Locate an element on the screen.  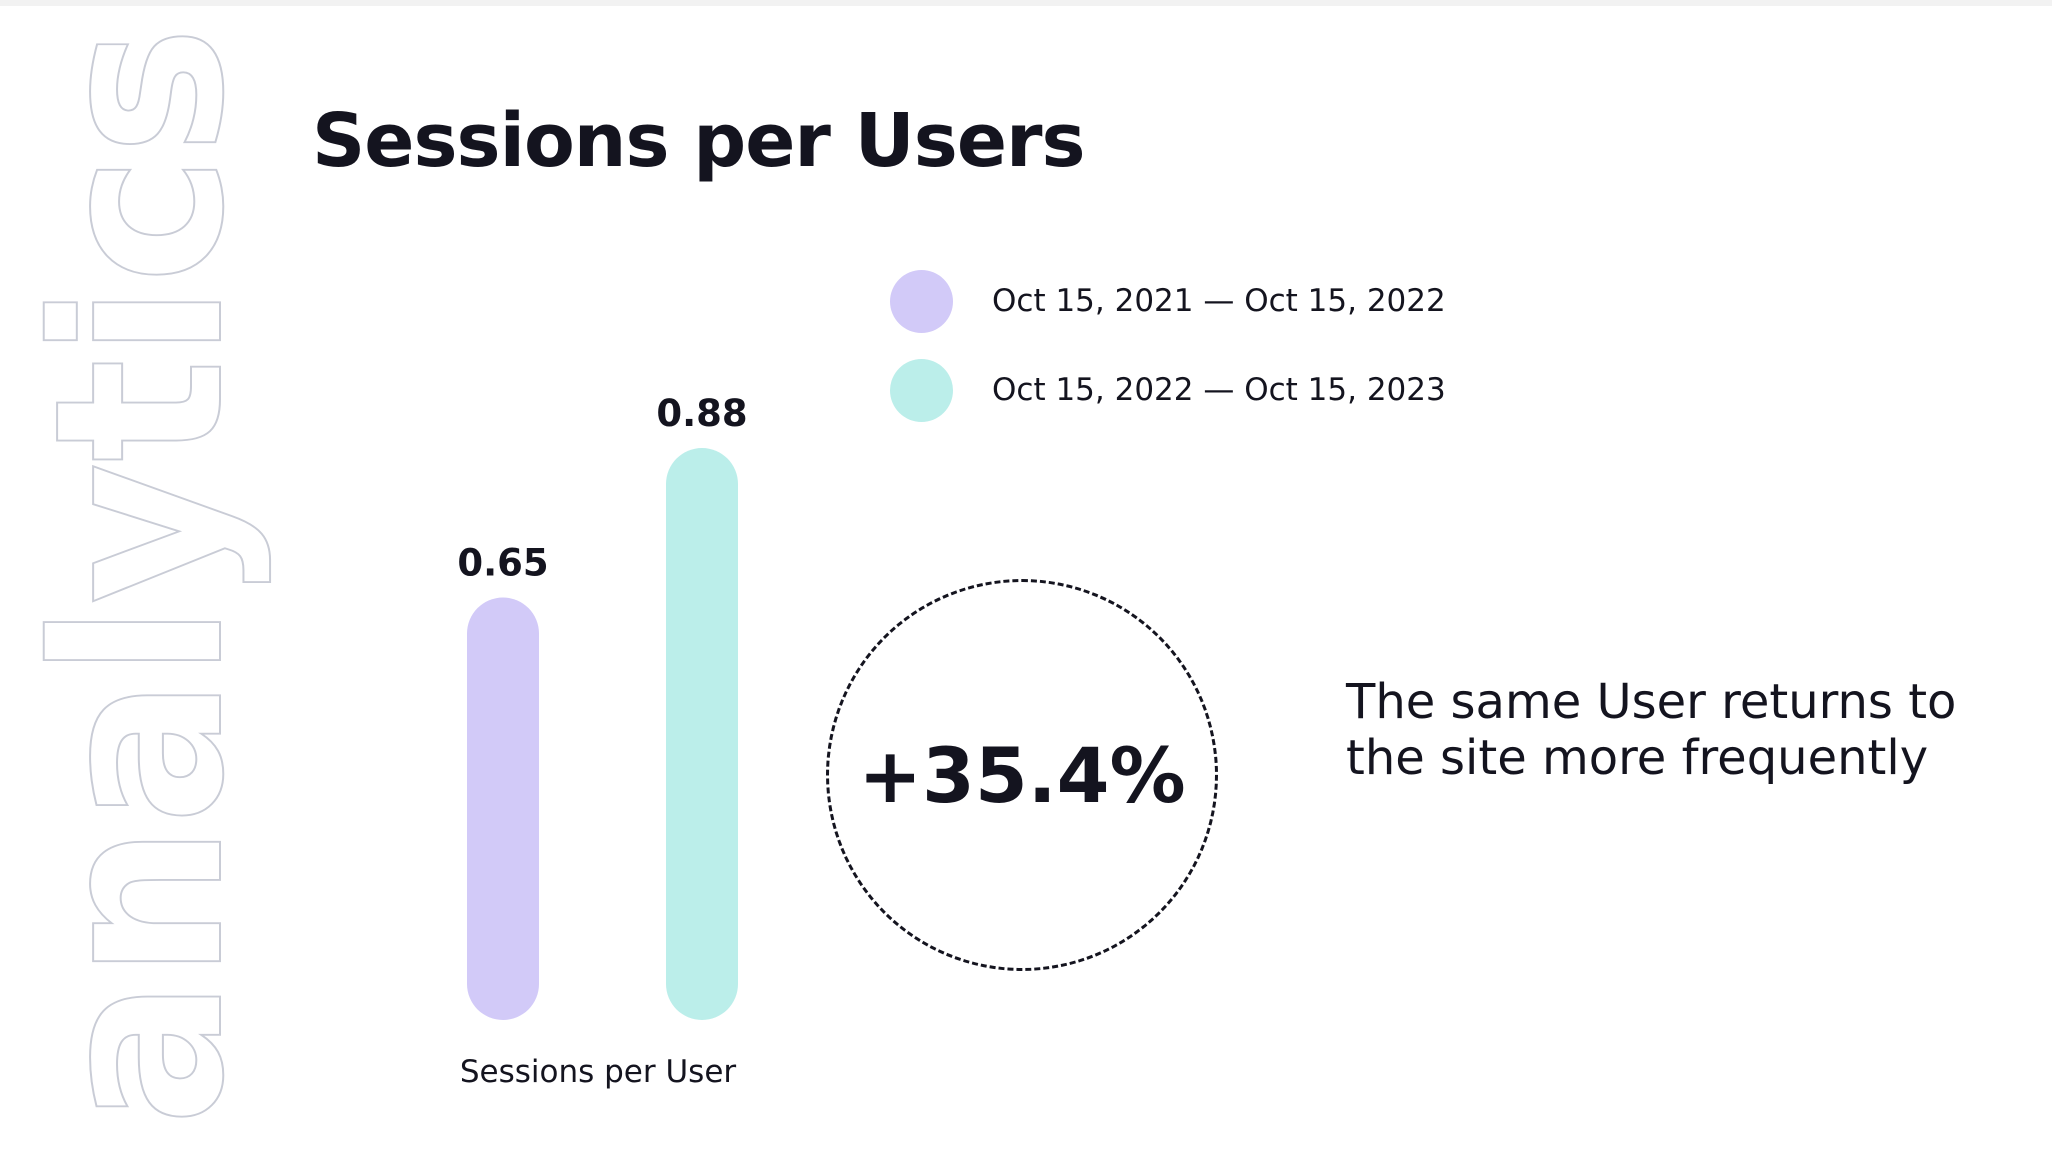
legend-label-2021: Oct 15, 2021 — Oct 15, 2022 is located at coordinates (1219, 301).